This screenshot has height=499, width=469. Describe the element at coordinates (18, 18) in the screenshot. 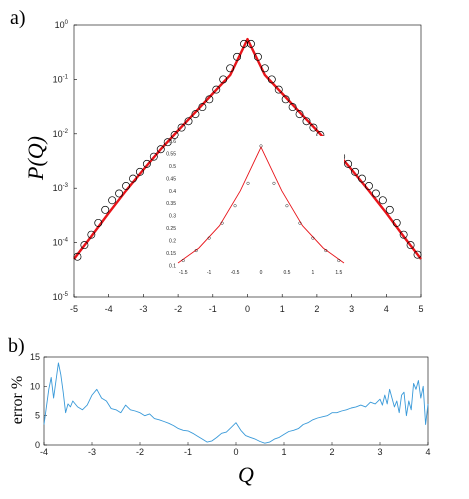

I see `panel-a-label: a)` at that location.